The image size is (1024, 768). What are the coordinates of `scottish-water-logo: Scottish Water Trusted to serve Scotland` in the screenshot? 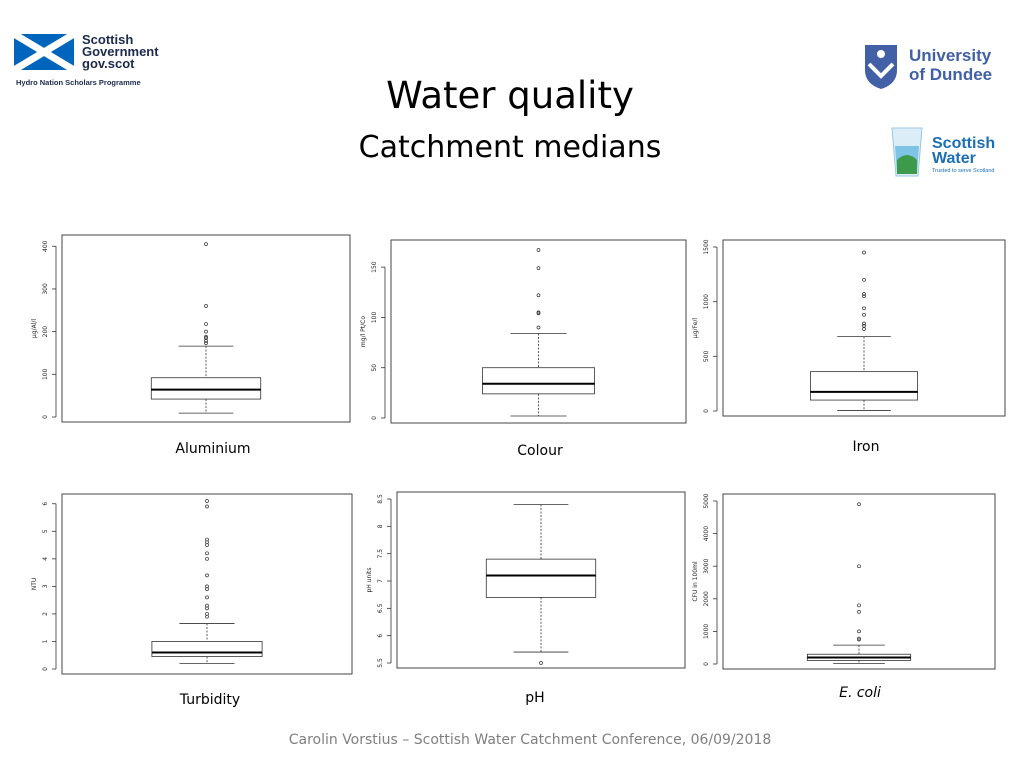 It's located at (951, 152).